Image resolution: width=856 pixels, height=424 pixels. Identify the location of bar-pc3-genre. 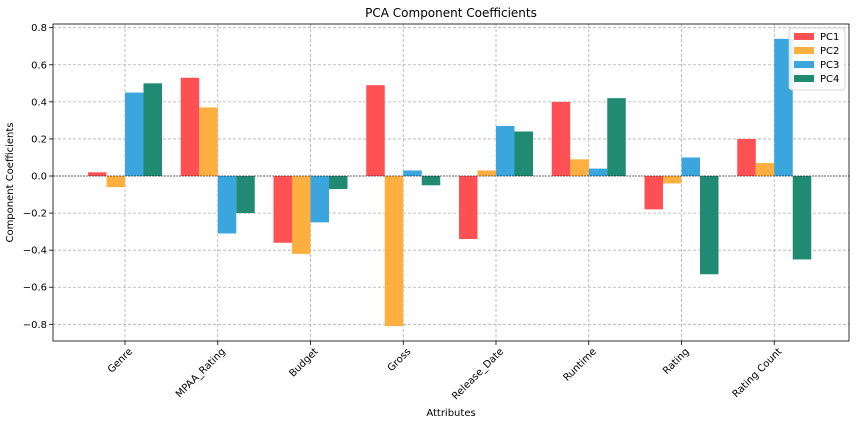
(134, 134).